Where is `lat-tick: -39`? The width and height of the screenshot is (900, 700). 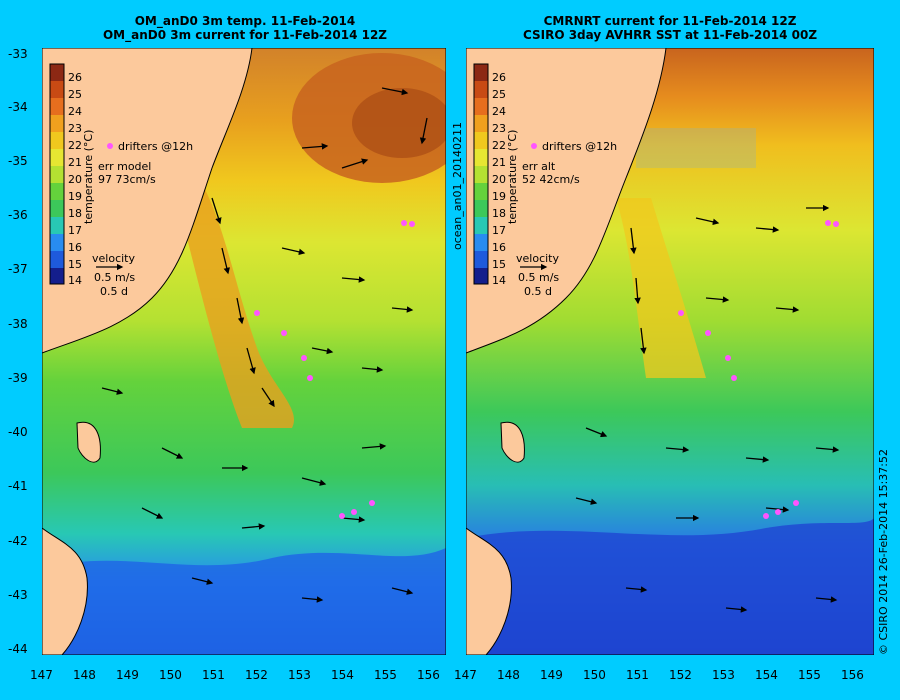
lat-tick: -39 is located at coordinates (18, 378).